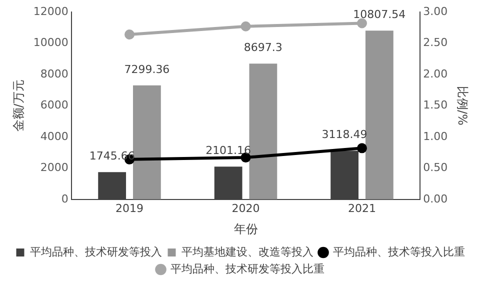  Describe the element at coordinates (96, 251) in the screenshot. I see `legend-label: 平均品种、技术研发等投入` at that location.